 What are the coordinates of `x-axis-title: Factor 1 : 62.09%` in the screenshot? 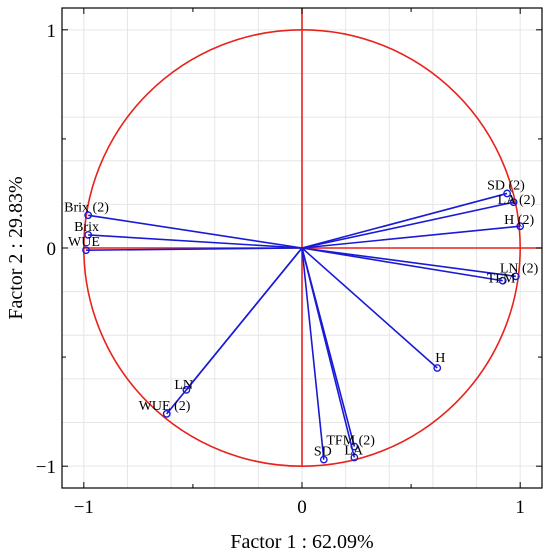 It's located at (301, 542).